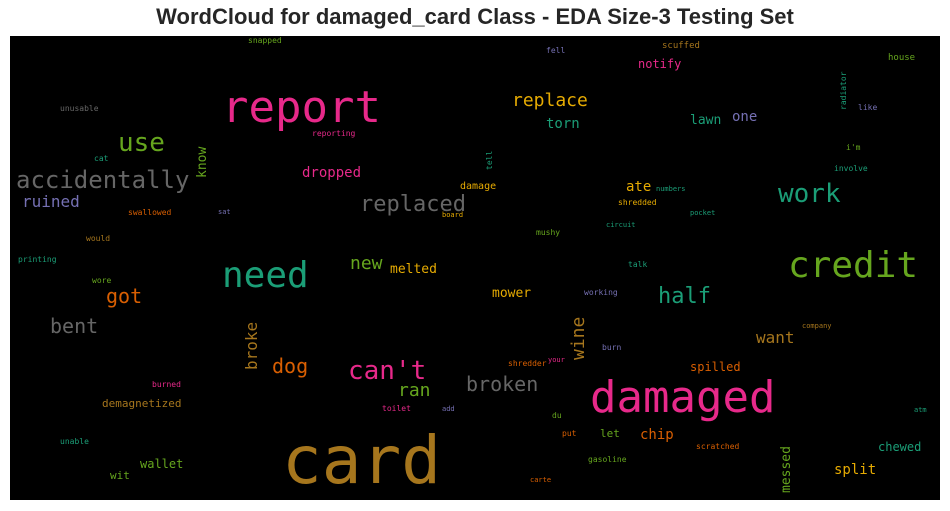 The width and height of the screenshot is (950, 511). What do you see at coordinates (637, 202) in the screenshot?
I see `word-shredded: shredded` at bounding box center [637, 202].